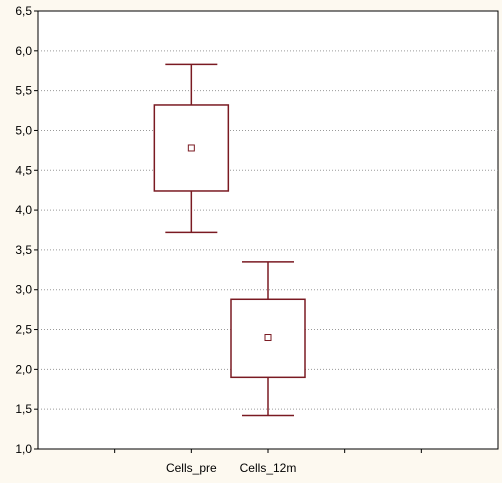 The image size is (502, 483). What do you see at coordinates (23, 130) in the screenshot?
I see `y-tick-label: 5,0` at bounding box center [23, 130].